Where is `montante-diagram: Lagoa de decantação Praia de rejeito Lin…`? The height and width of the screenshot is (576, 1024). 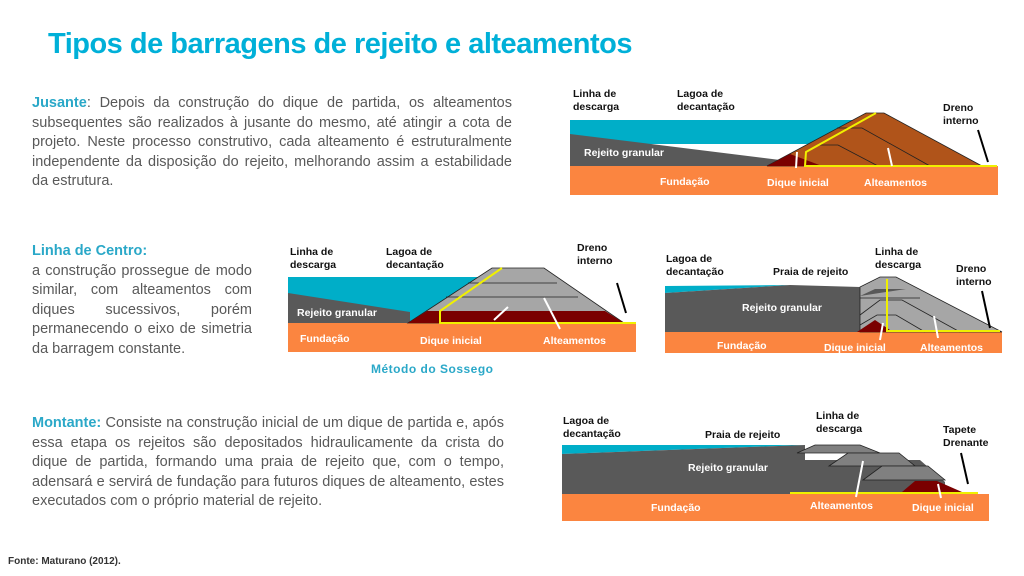 montante-diagram: Lagoa de decantação Praia de rejeito Lin… is located at coordinates (775, 465).